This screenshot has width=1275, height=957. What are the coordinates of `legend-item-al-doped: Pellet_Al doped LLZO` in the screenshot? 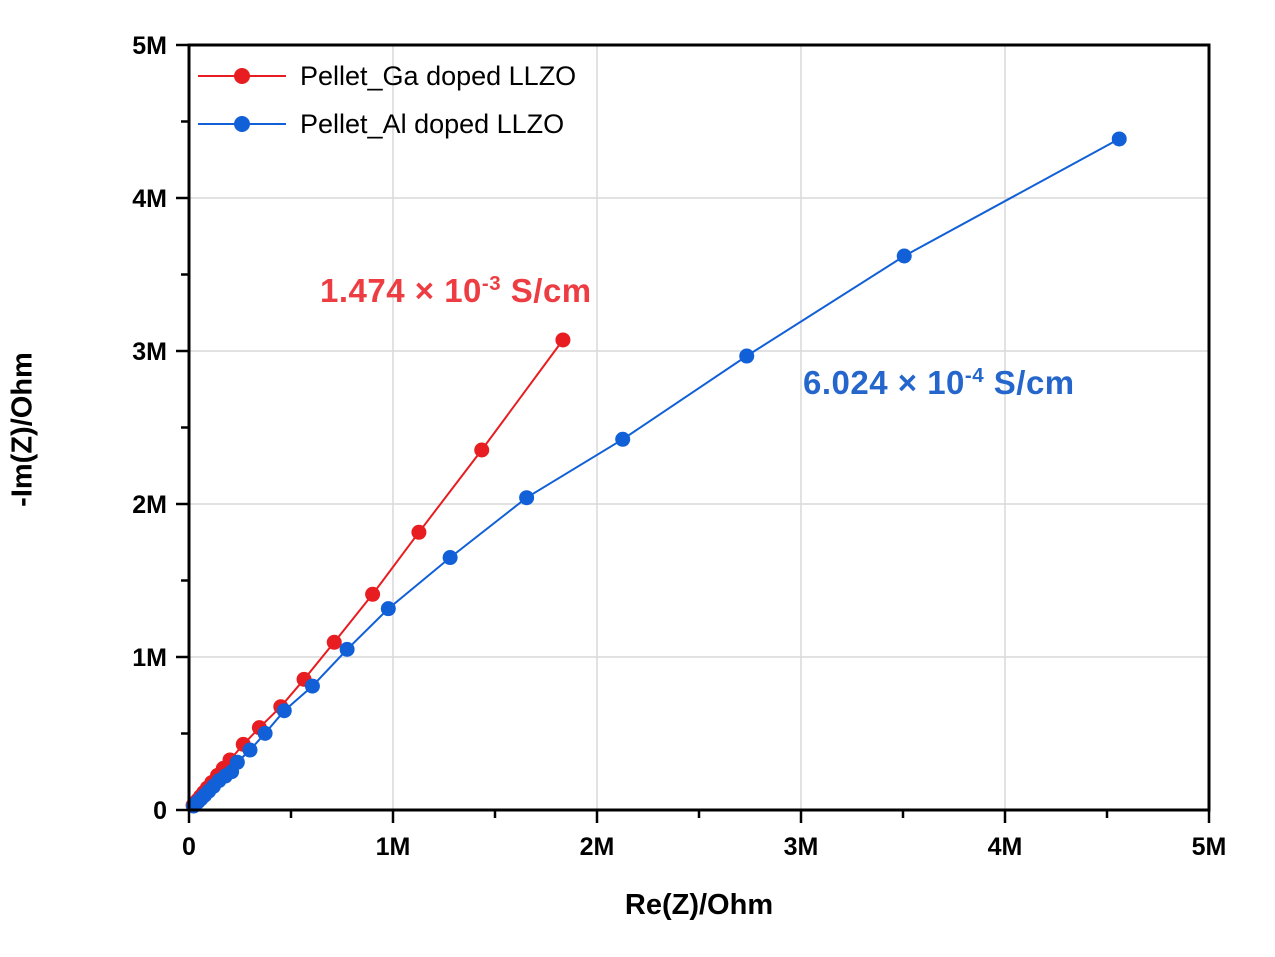 It's located at (387, 124).